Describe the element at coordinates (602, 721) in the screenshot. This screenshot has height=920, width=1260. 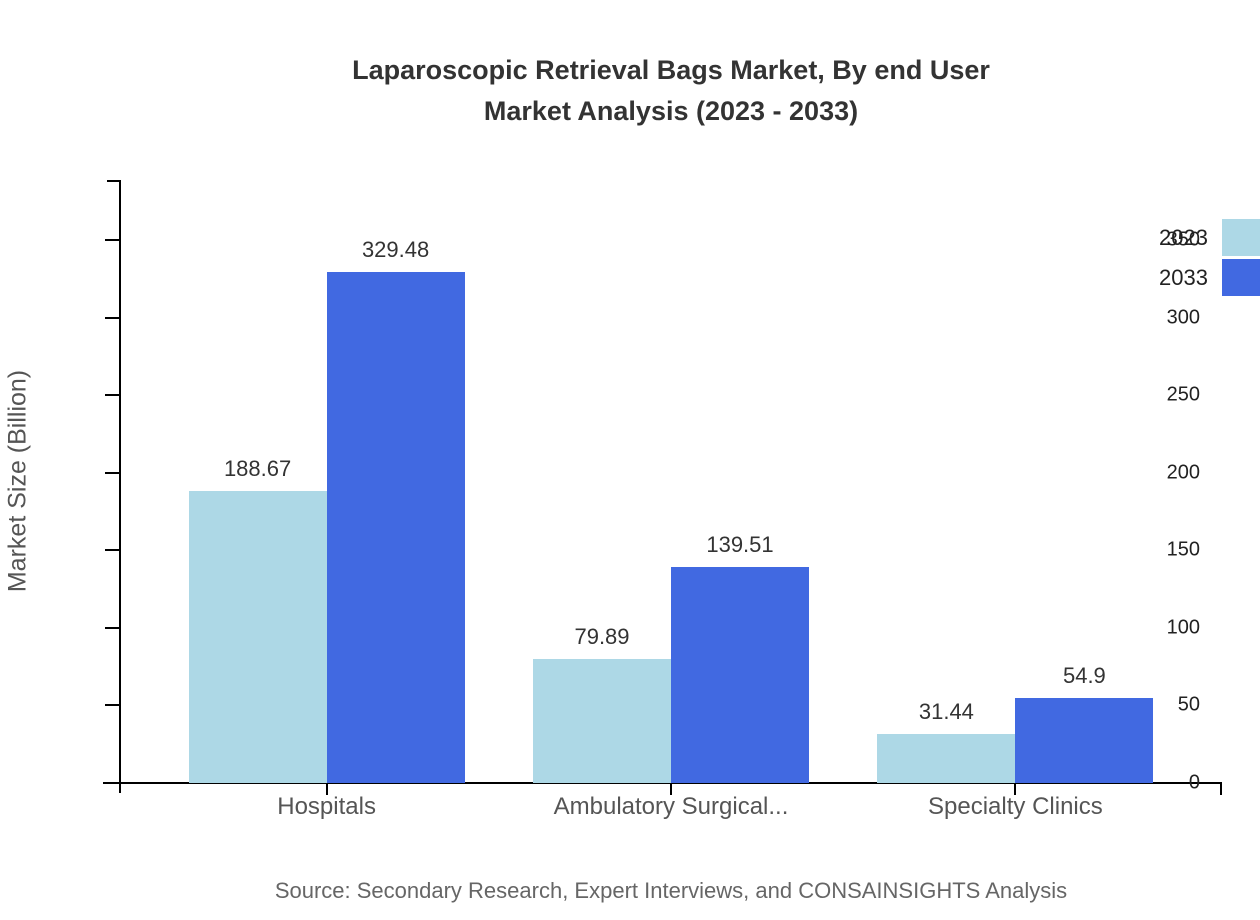
I see `bar-2023-ambulatory-surgical-` at that location.